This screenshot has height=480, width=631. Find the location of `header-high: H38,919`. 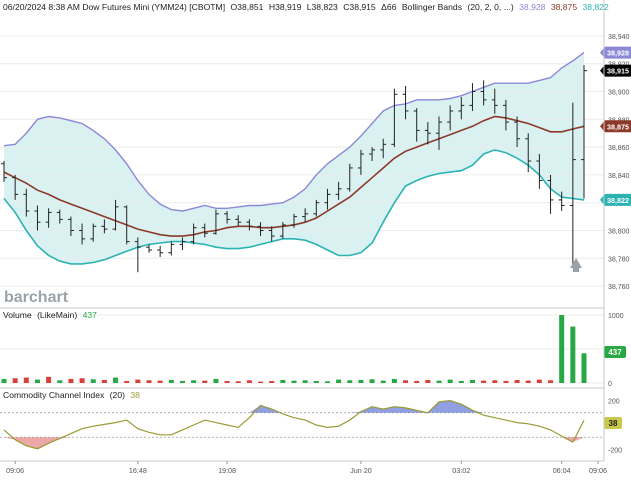

header-high: H38,919 is located at coordinates (285, 7).